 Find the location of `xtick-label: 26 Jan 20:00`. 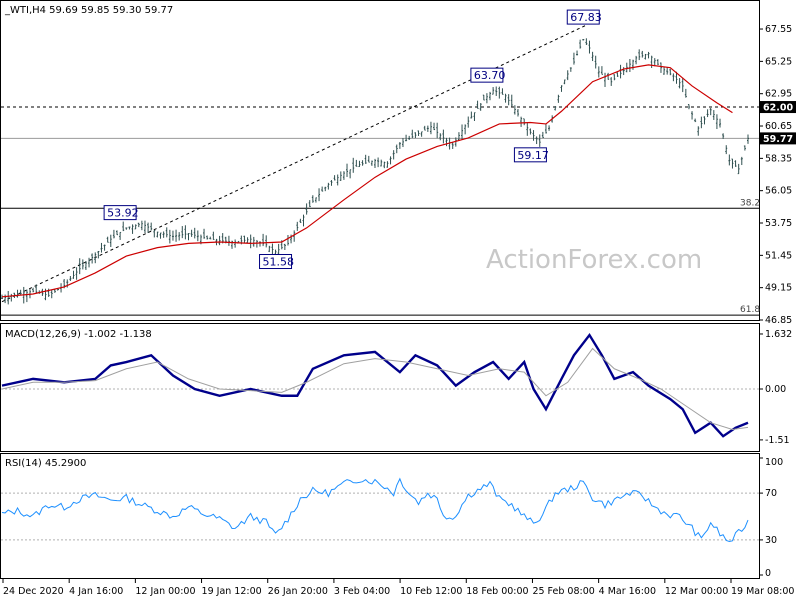

xtick-label: 26 Jan 20:00 is located at coordinates (298, 591).